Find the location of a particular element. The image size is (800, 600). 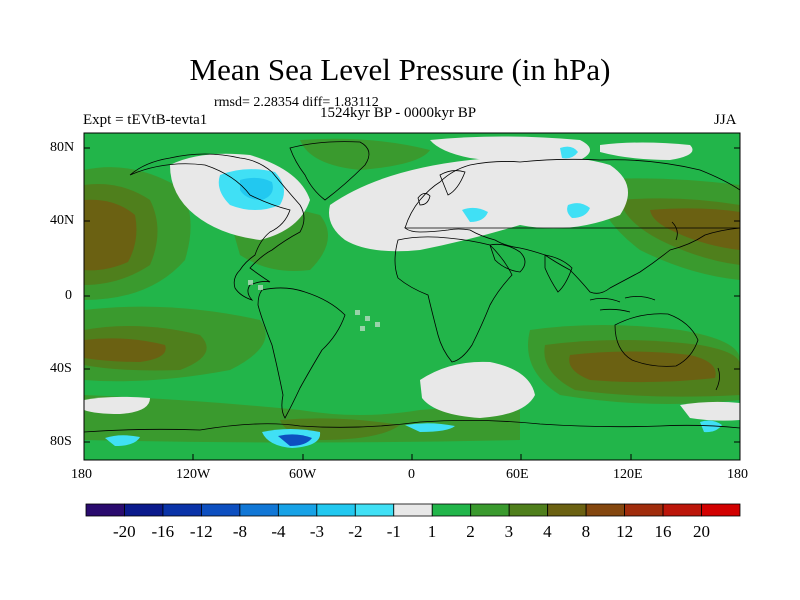

lon-label-180e: 180 is located at coordinates (737, 474).